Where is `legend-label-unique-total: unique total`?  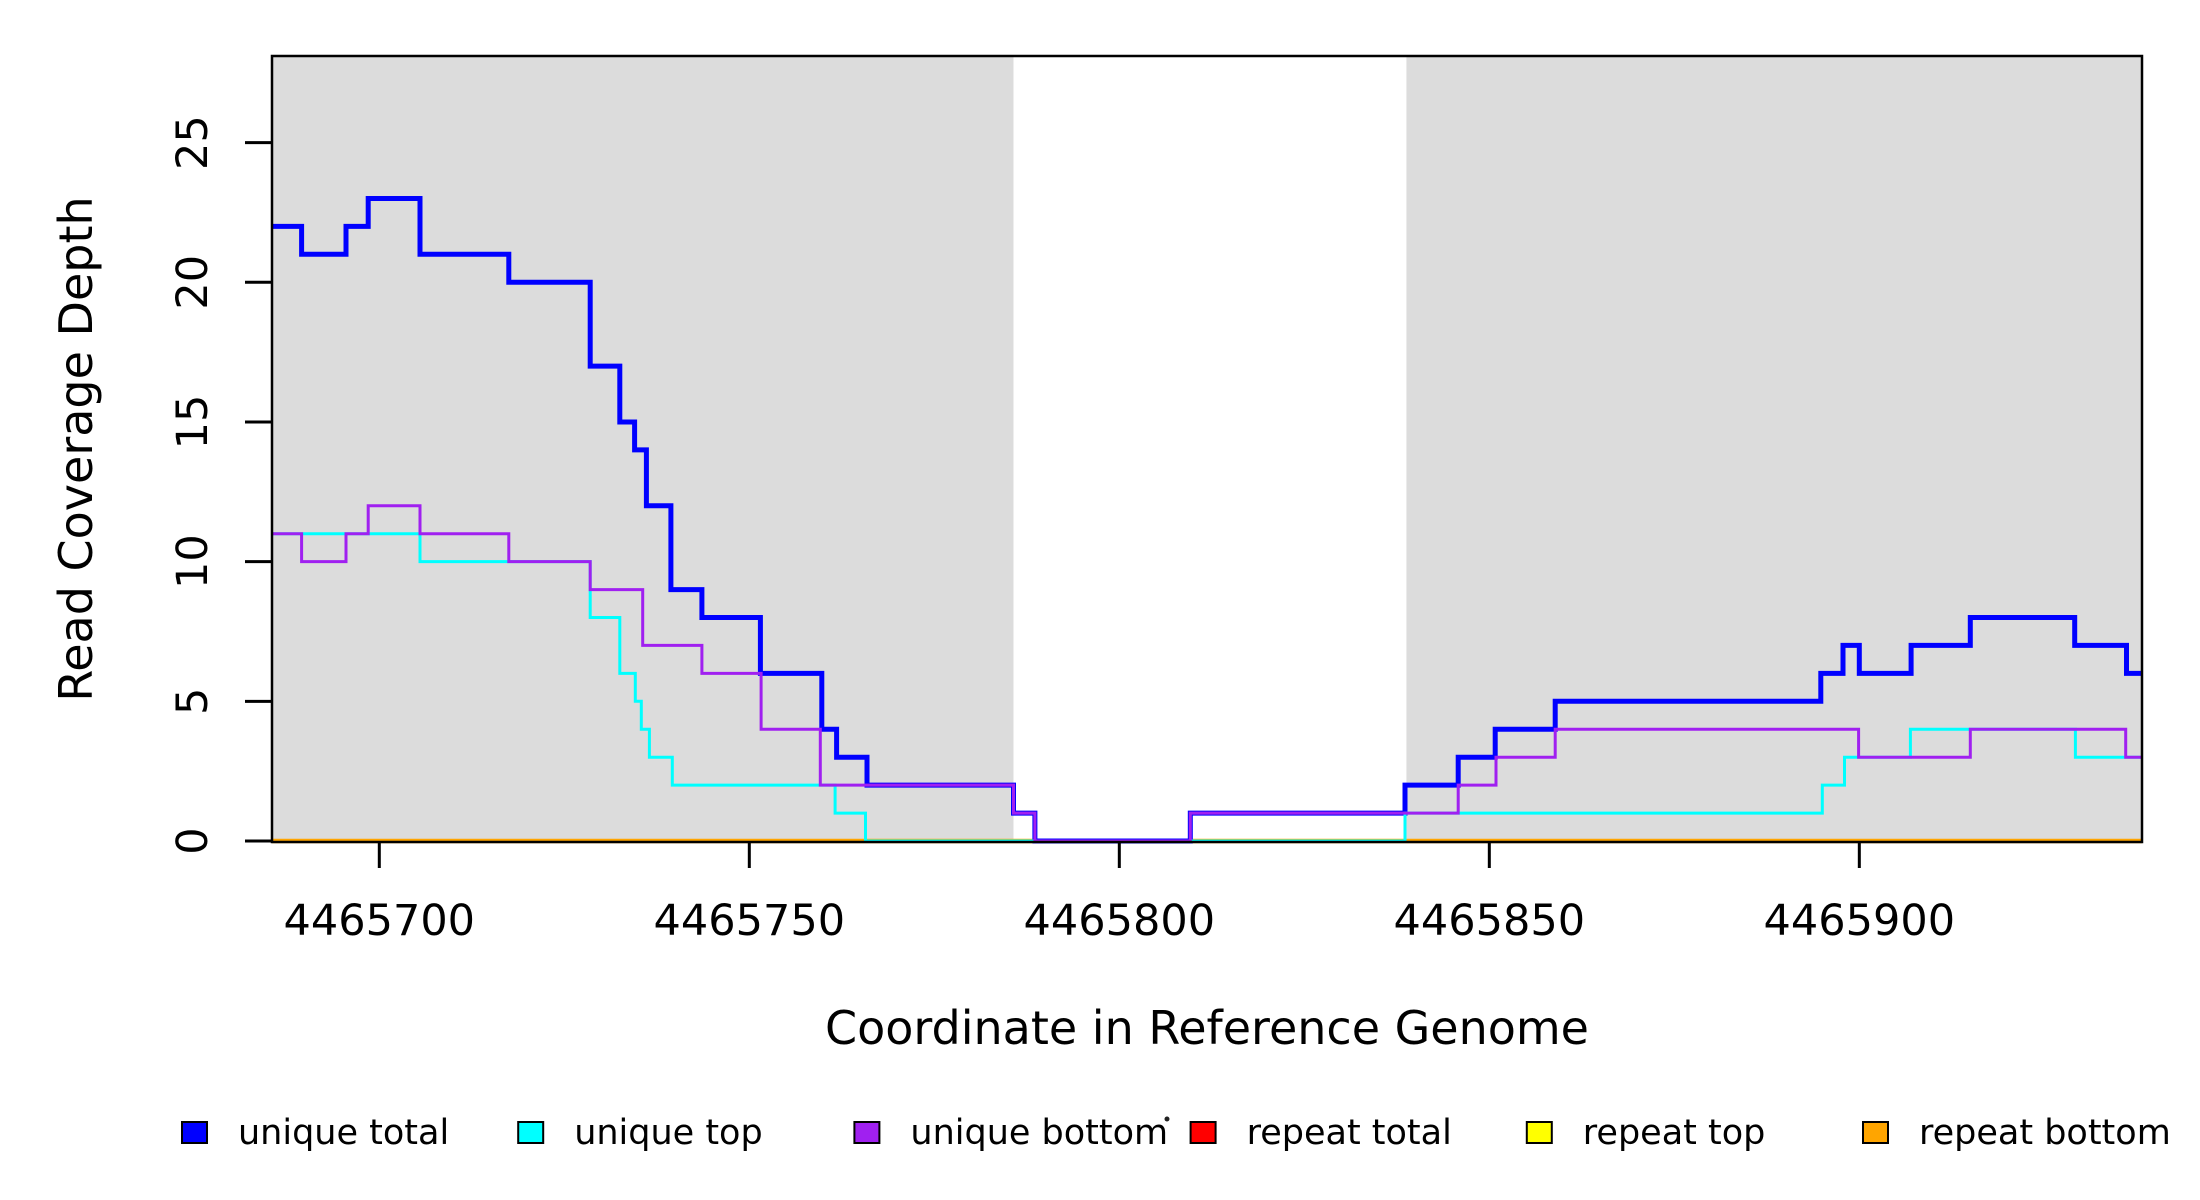 legend-label-unique-total: unique total is located at coordinates (343, 1133).